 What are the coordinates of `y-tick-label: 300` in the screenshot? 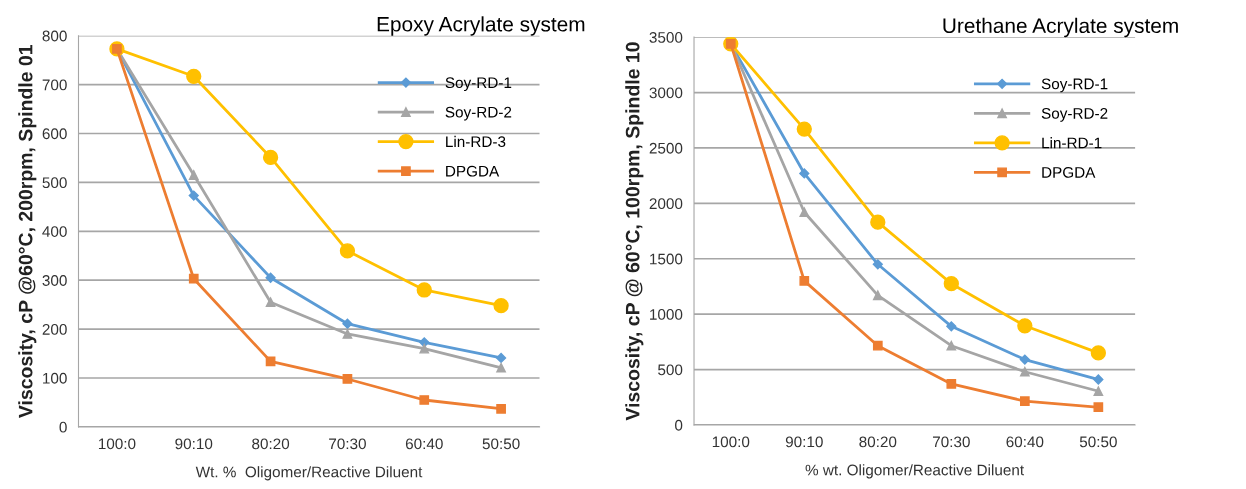 It's located at (54, 280).